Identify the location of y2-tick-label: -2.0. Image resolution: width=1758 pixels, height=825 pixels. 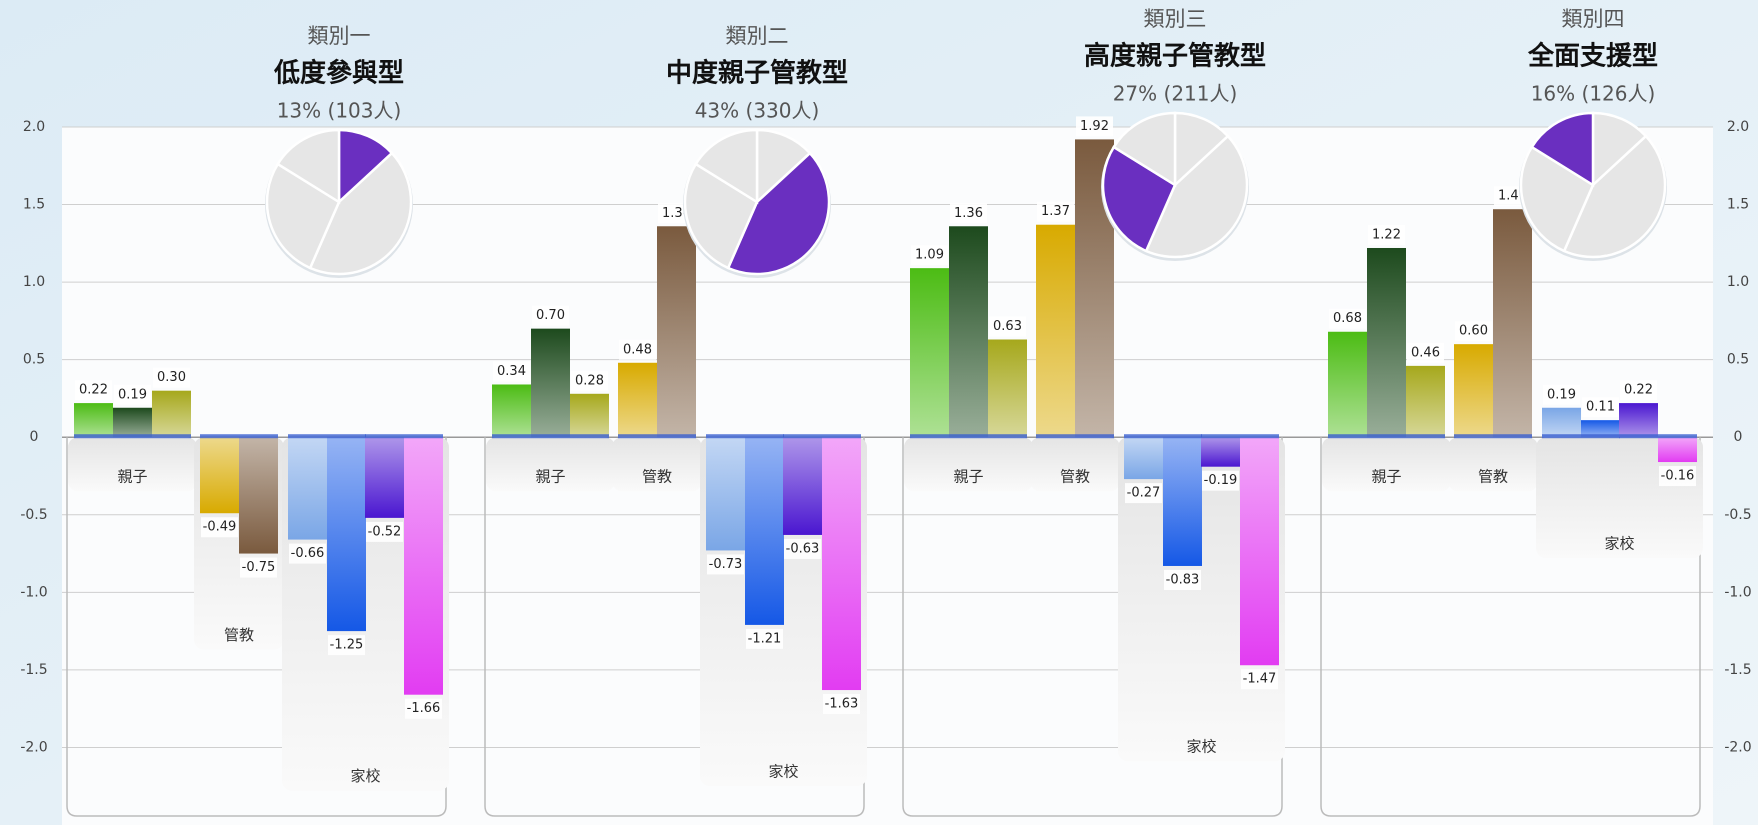
(1737, 747).